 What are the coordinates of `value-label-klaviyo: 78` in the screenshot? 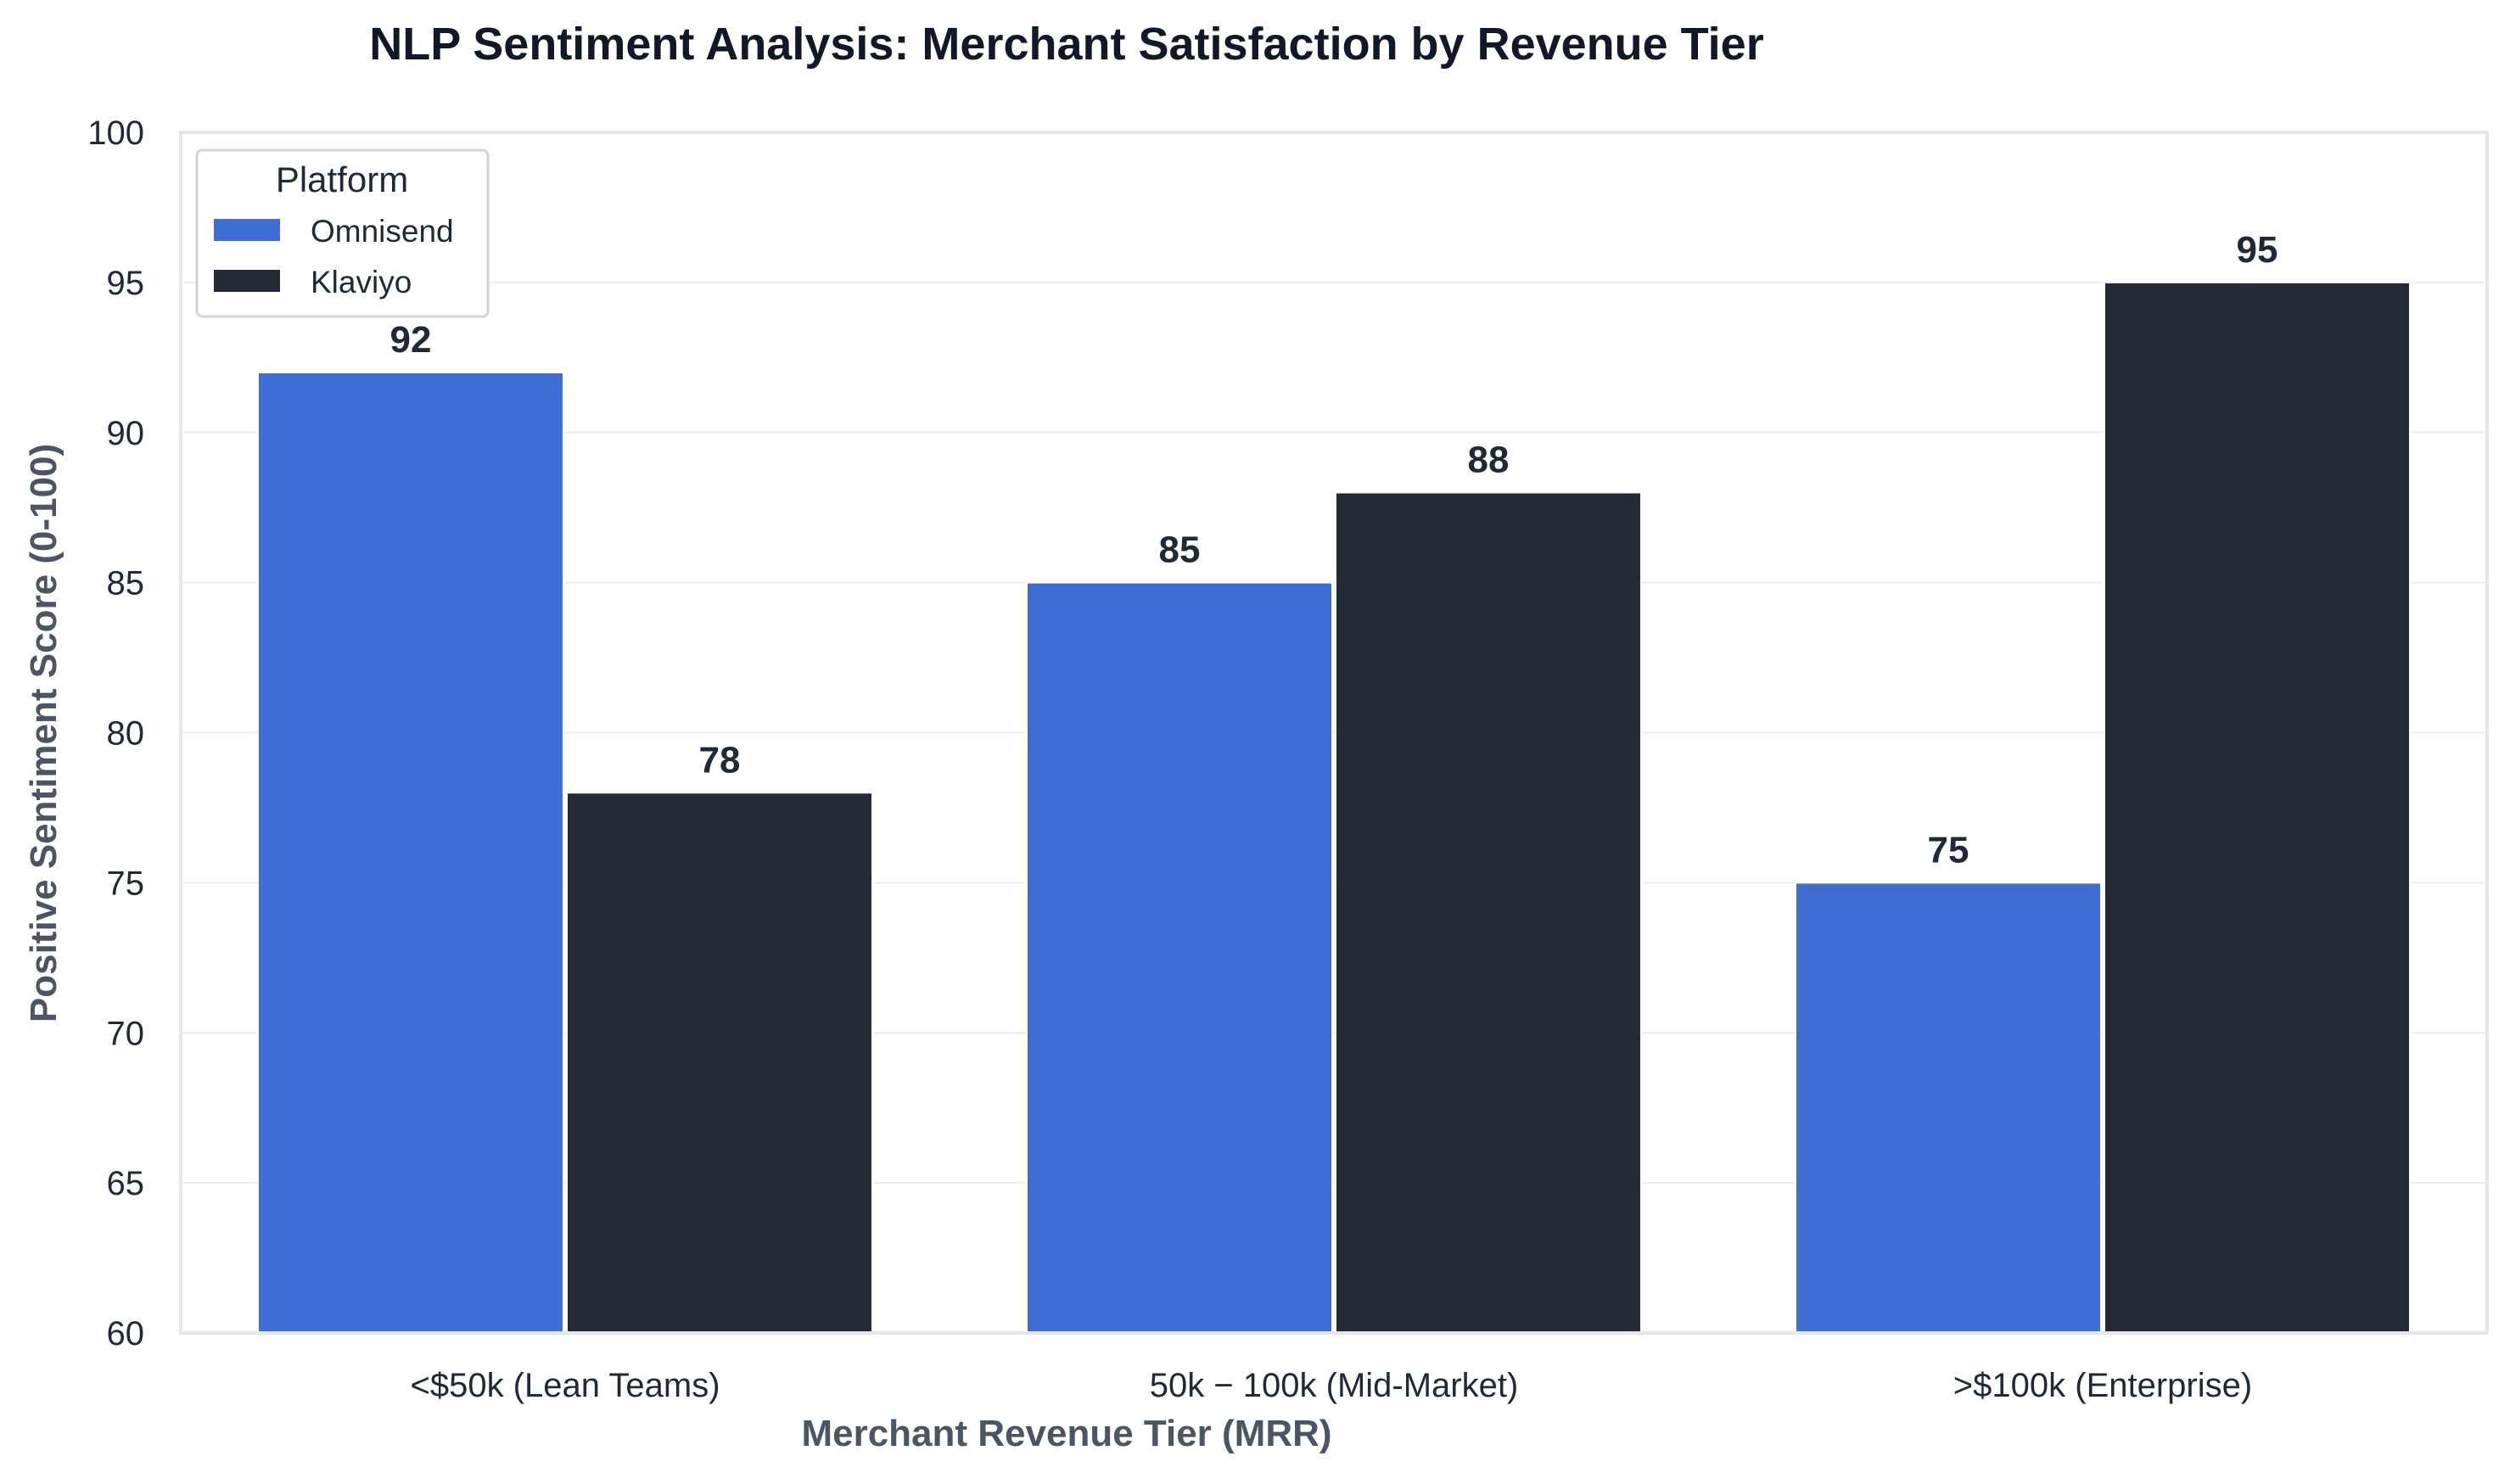 It's located at (720, 760).